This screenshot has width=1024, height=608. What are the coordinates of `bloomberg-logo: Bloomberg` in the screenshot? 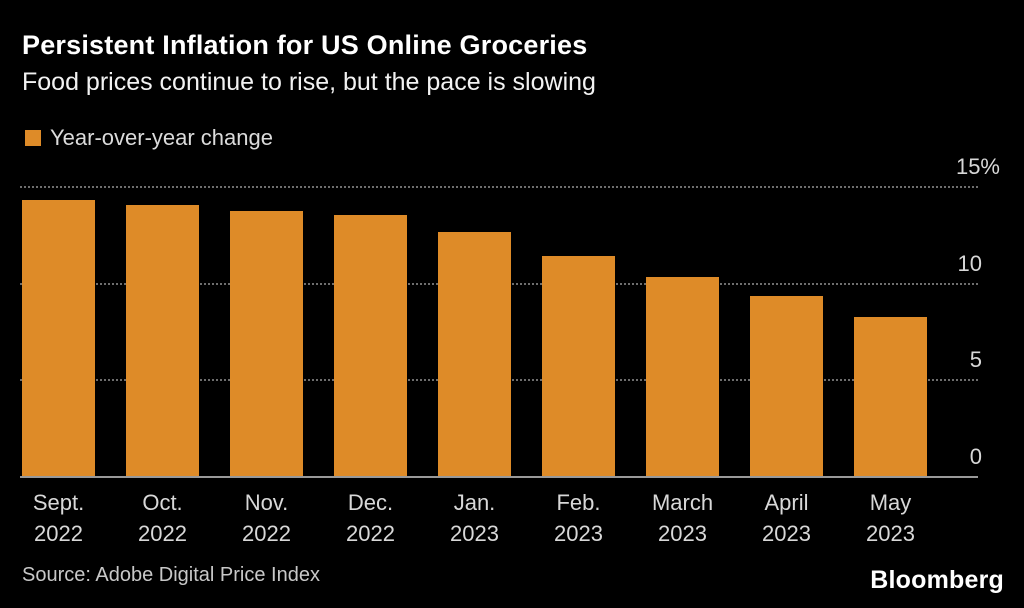 It's located at (937, 580).